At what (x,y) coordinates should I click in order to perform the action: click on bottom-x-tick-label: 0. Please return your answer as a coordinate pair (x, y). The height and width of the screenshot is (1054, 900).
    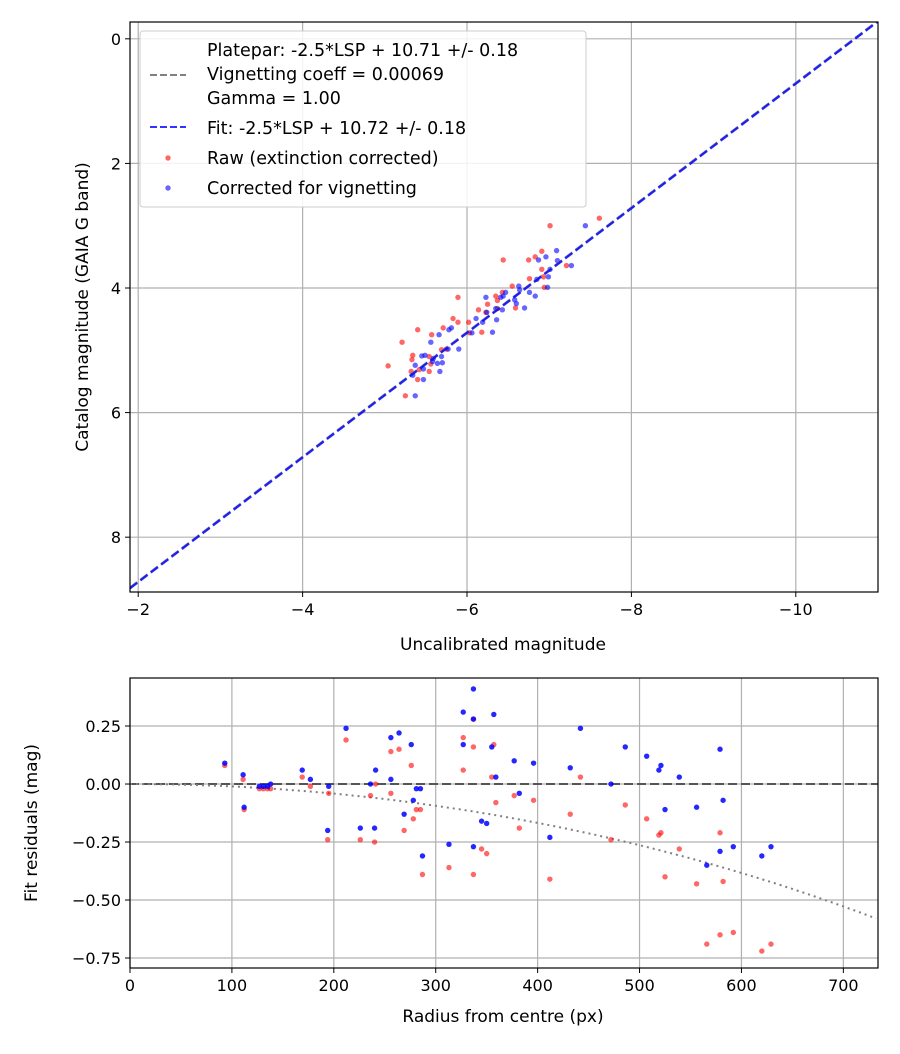
    Looking at the image, I should click on (130, 985).